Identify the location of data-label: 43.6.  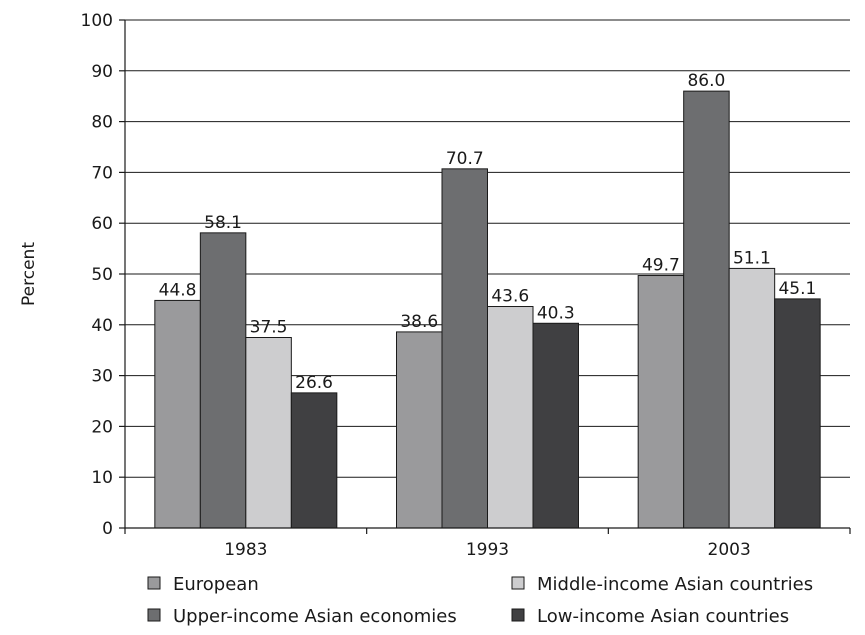
(510, 297).